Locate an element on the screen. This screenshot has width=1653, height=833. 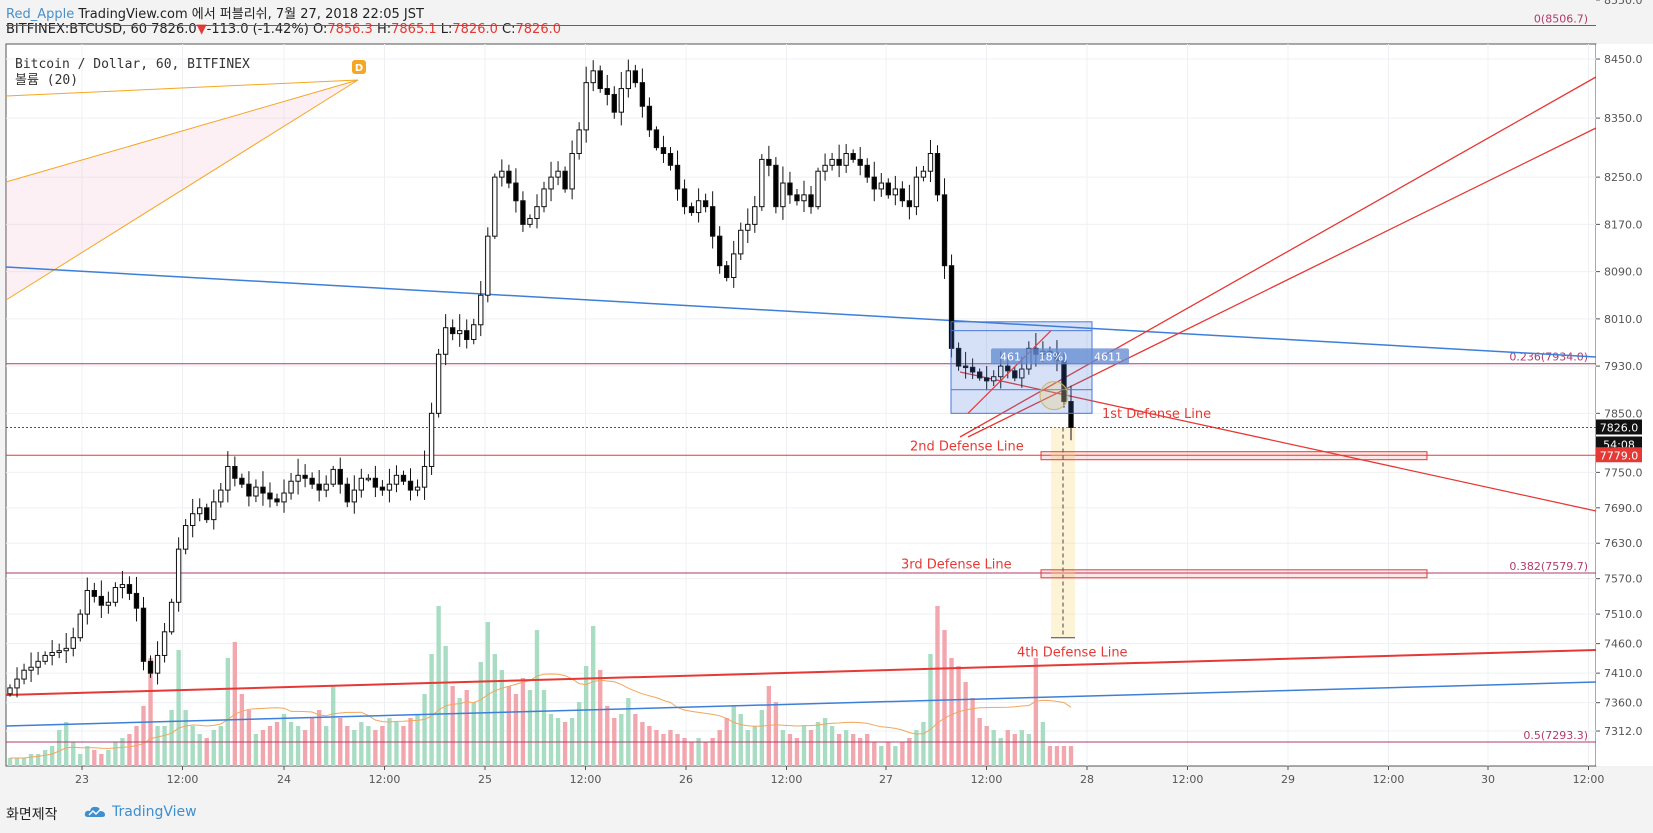
down-arrow-icon: ▼ is located at coordinates (201, 29).